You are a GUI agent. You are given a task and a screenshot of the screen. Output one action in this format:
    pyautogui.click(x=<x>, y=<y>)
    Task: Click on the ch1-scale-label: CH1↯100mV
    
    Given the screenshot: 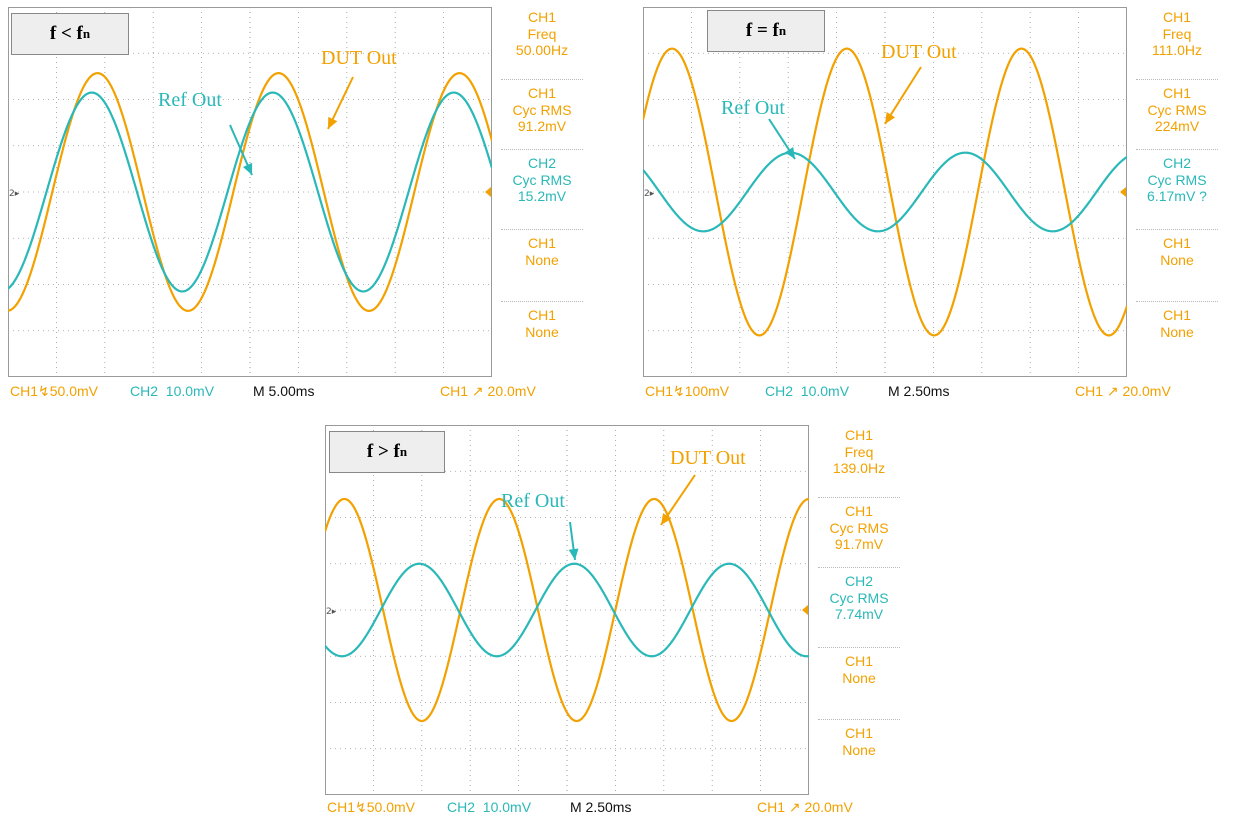 What is the action you would take?
    pyautogui.click(x=687, y=391)
    